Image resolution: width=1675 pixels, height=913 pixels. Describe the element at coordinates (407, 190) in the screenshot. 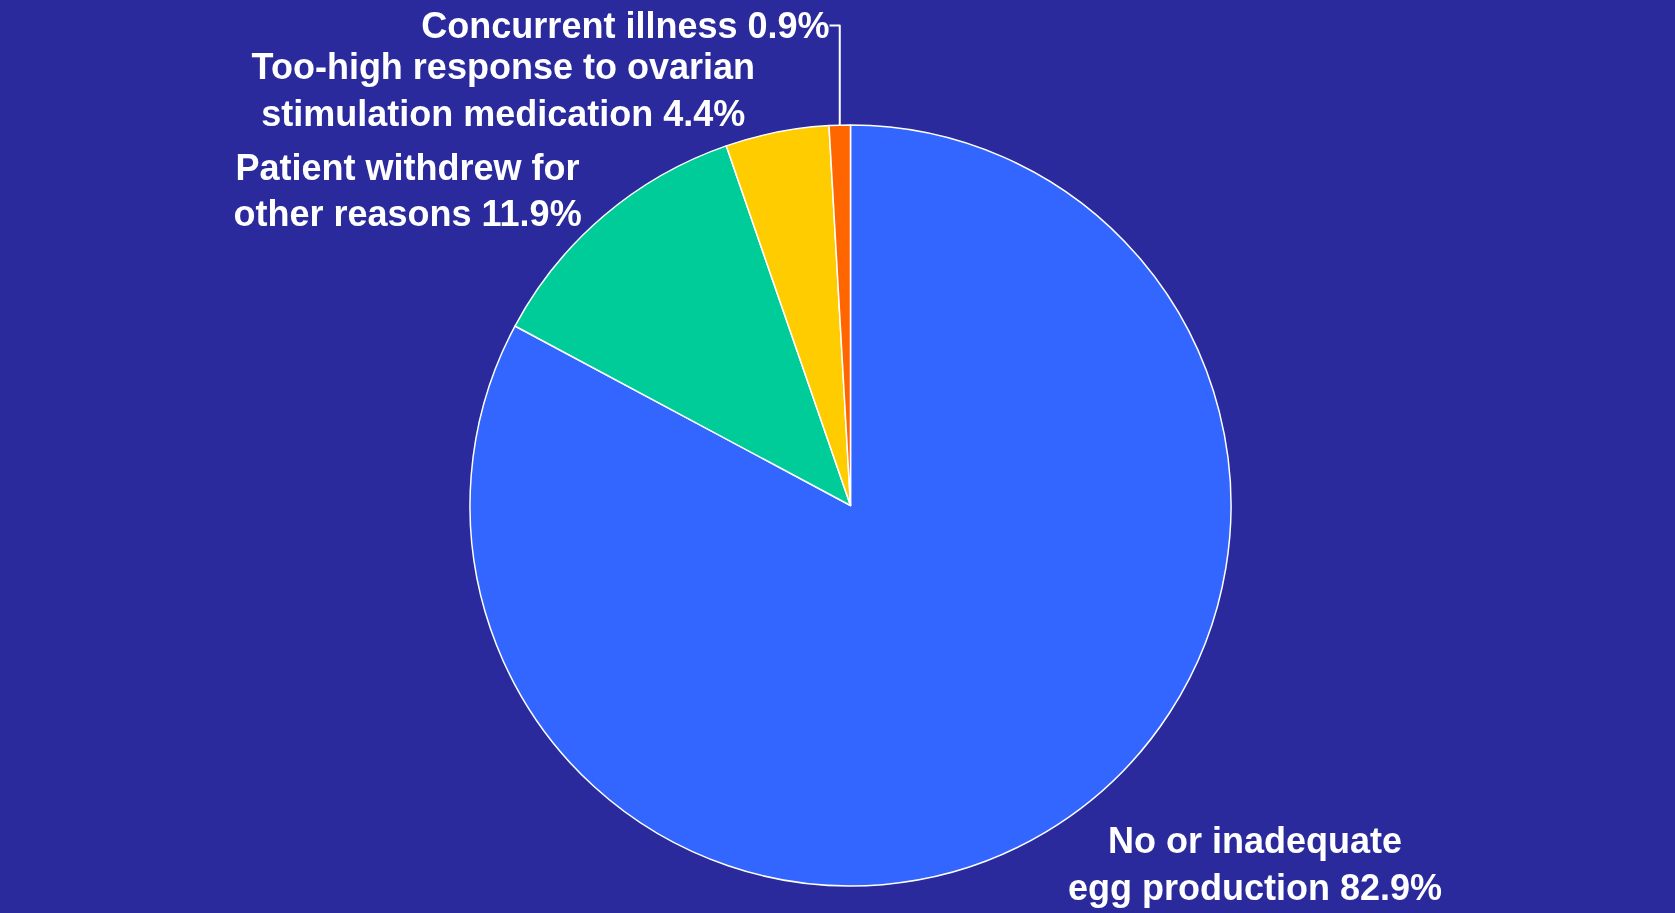

I see `slice-label: Patient withdrew for other reasons 11.9%` at that location.